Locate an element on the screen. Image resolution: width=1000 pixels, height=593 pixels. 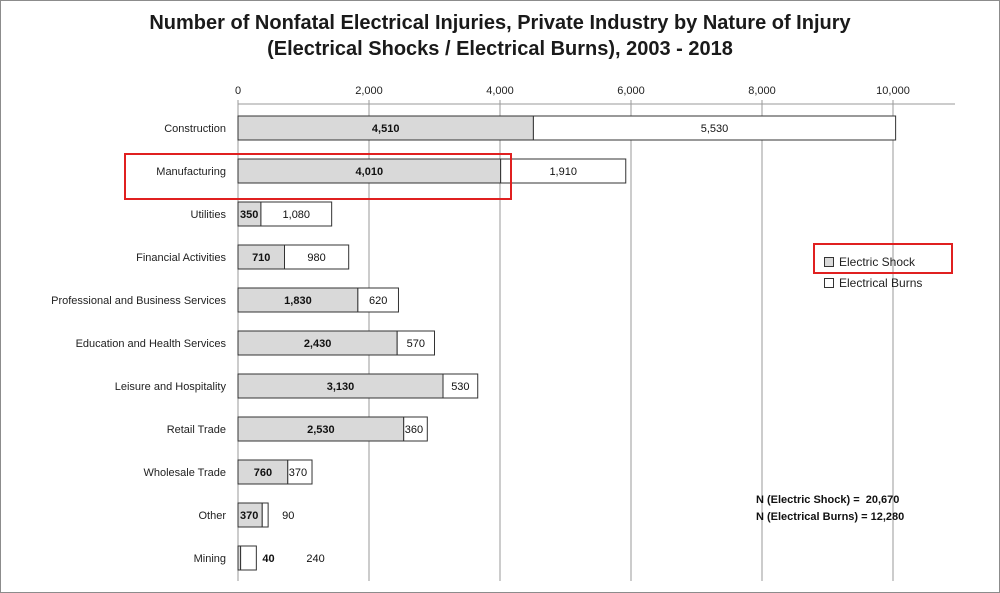
value-label-electric-shock: 2,430 is located at coordinates (318, 344).